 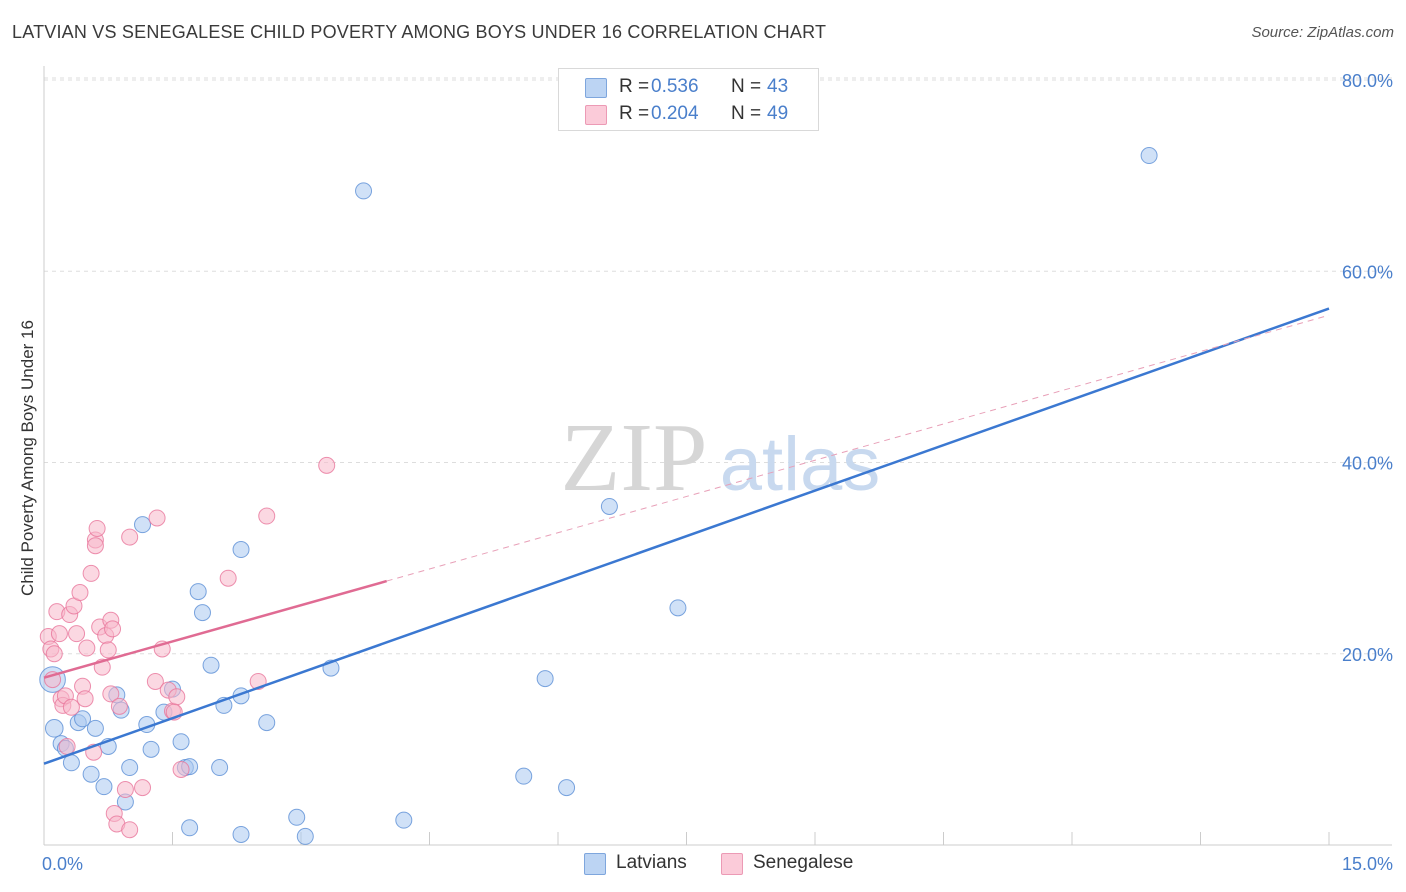 I want to click on bottom-legend-label: Latvians, so click(x=651, y=862).